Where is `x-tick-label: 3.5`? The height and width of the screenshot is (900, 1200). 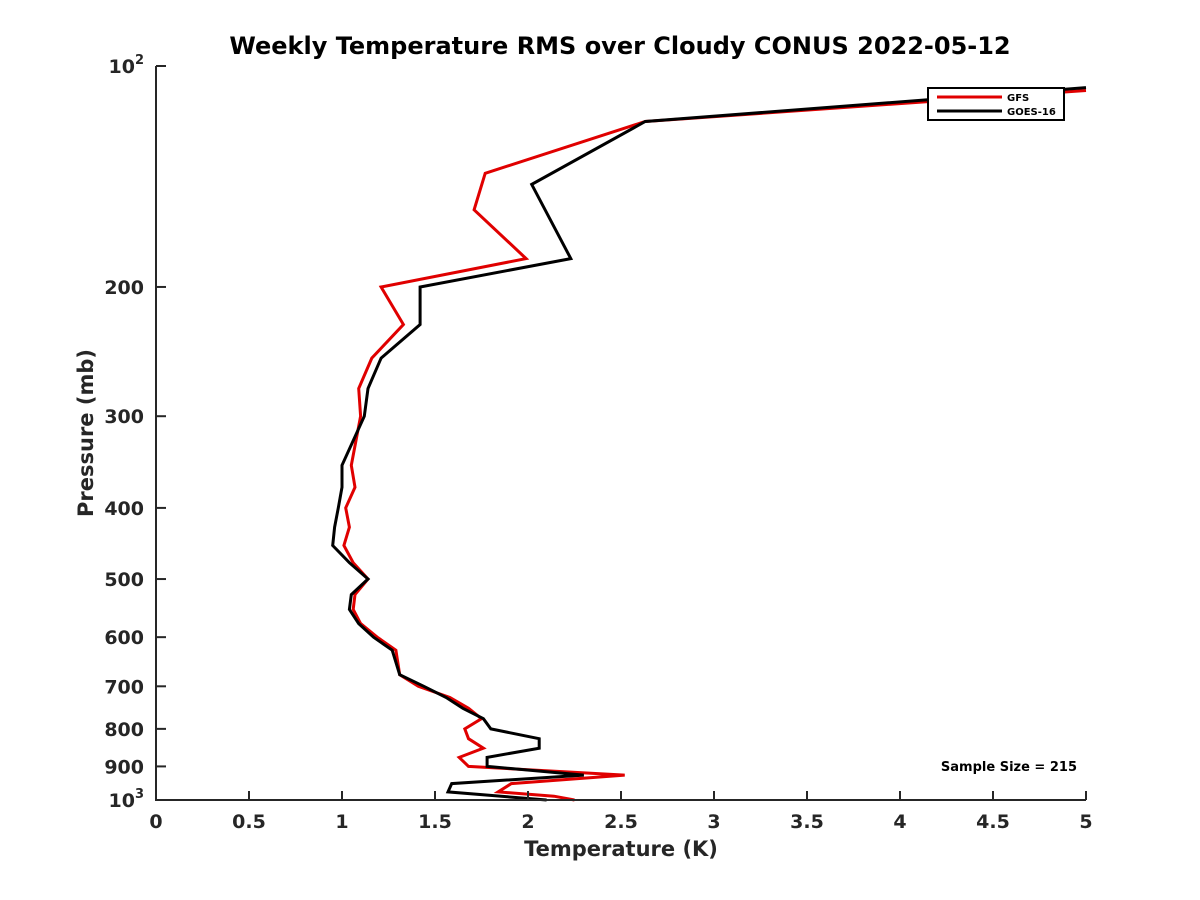 x-tick-label: 3.5 is located at coordinates (807, 822).